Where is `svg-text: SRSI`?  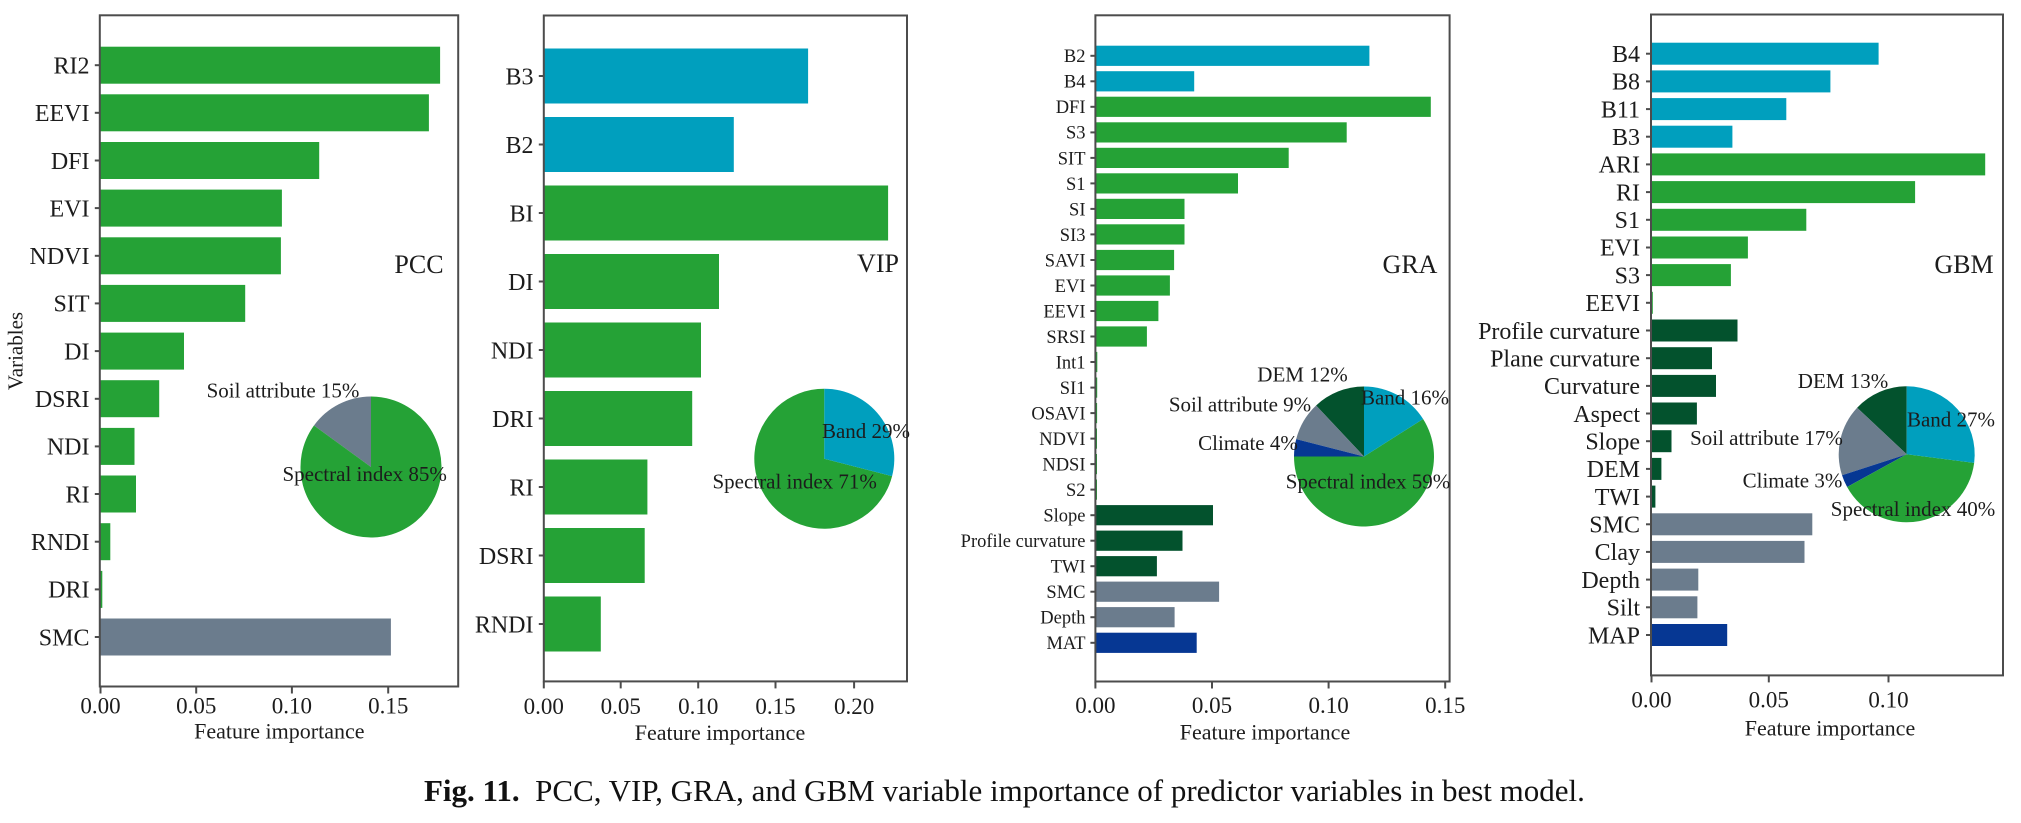 svg-text: SRSI is located at coordinates (1065, 338).